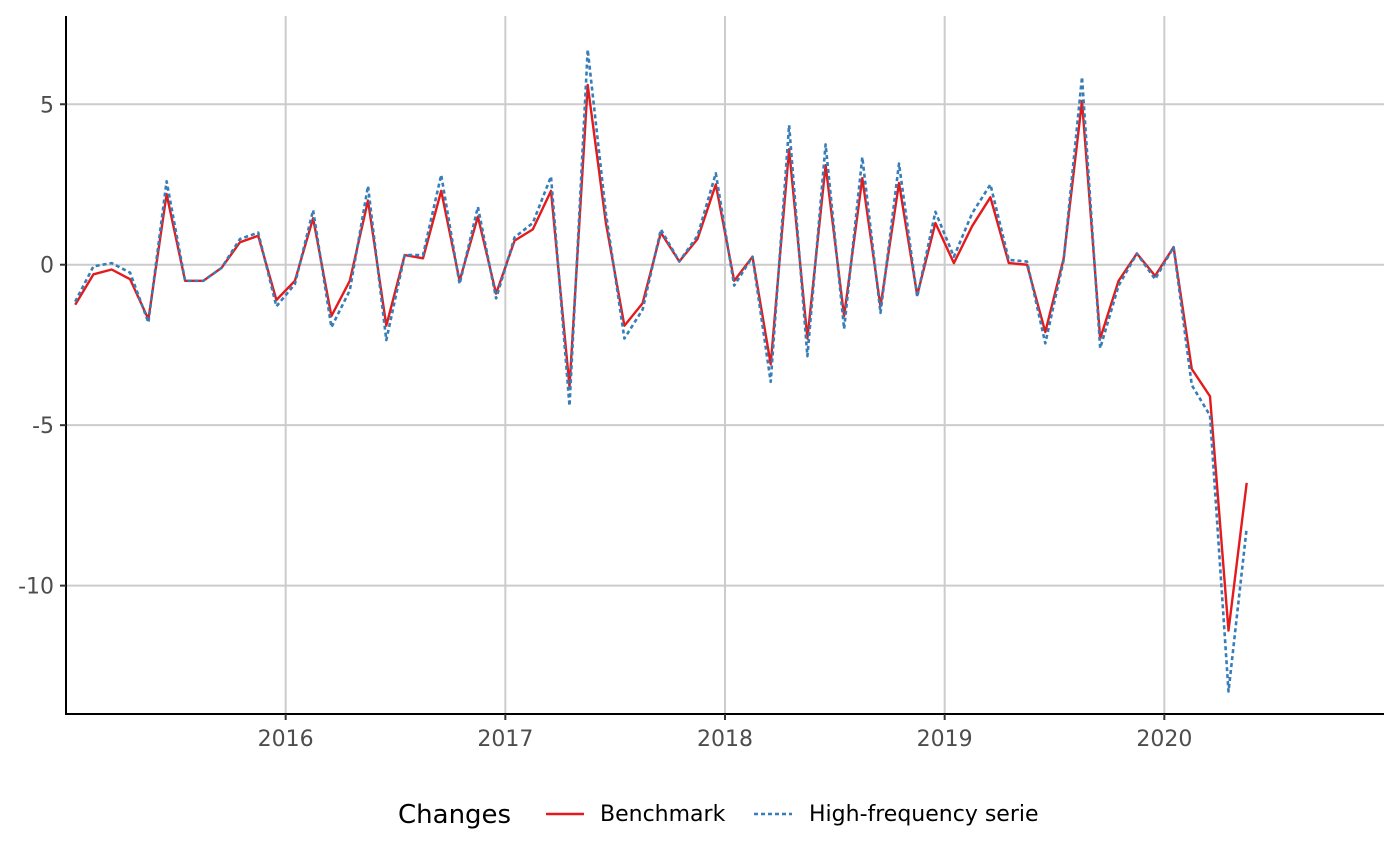 The width and height of the screenshot is (1400, 866). Describe the element at coordinates (47, 266) in the screenshot. I see `y-tick-label-0: 0` at that location.